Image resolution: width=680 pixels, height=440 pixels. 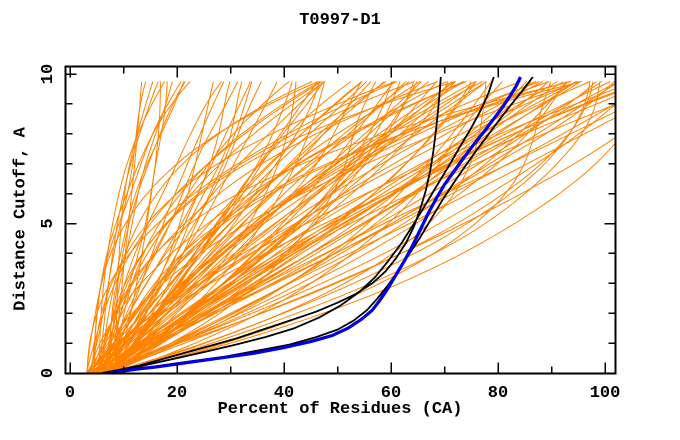 What do you see at coordinates (498, 393) in the screenshot?
I see `x-tick-label: 80` at bounding box center [498, 393].